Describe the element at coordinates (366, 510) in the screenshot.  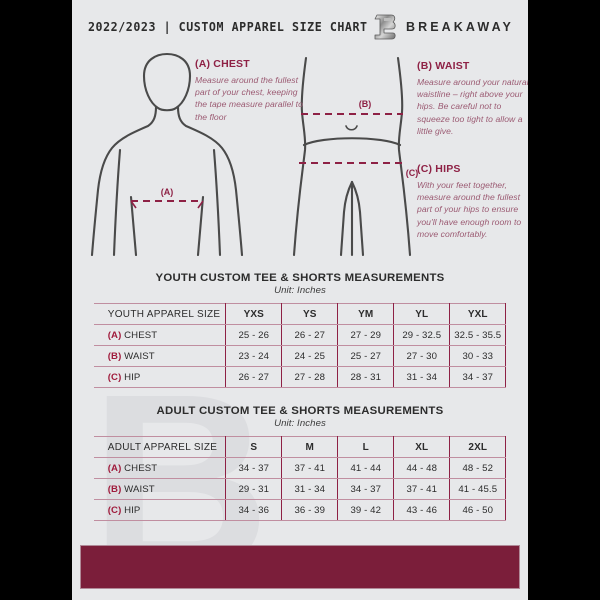
I see `adult-hip-l: 39 - 42` at that location.